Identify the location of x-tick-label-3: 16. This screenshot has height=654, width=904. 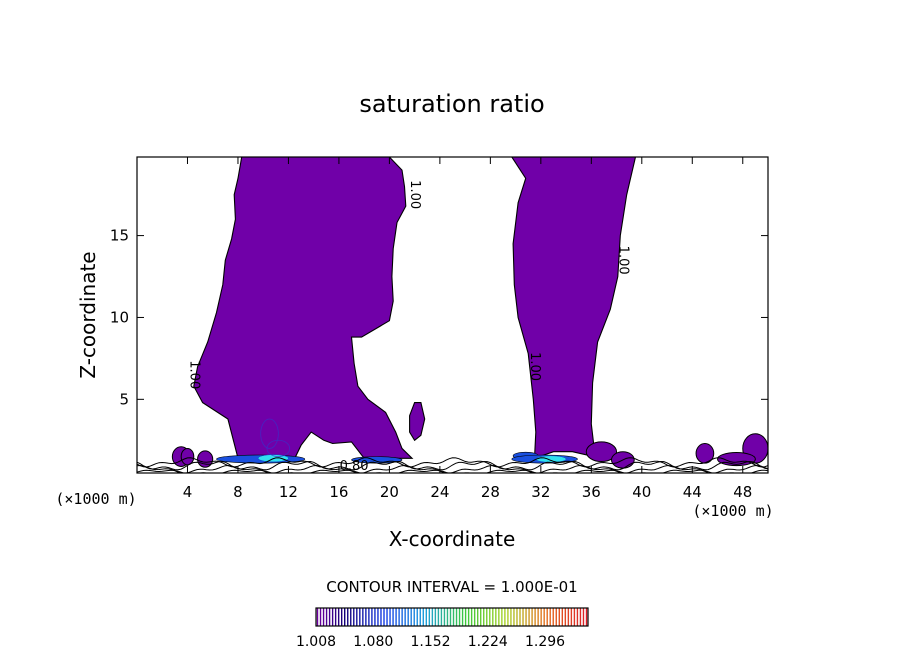
(338, 492).